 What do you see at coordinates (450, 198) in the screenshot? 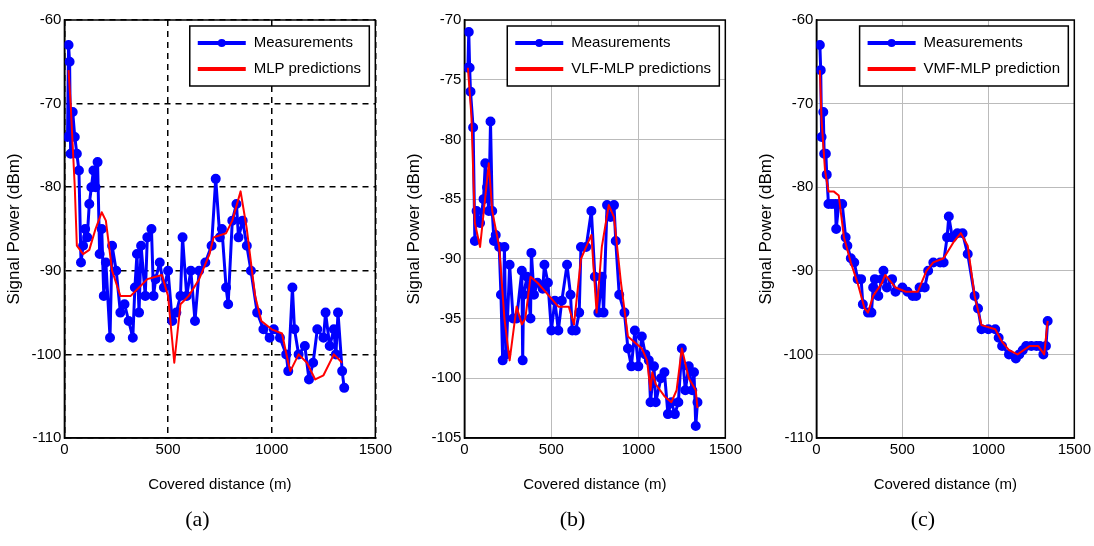
I see `y-tick-label: -85` at bounding box center [450, 198].